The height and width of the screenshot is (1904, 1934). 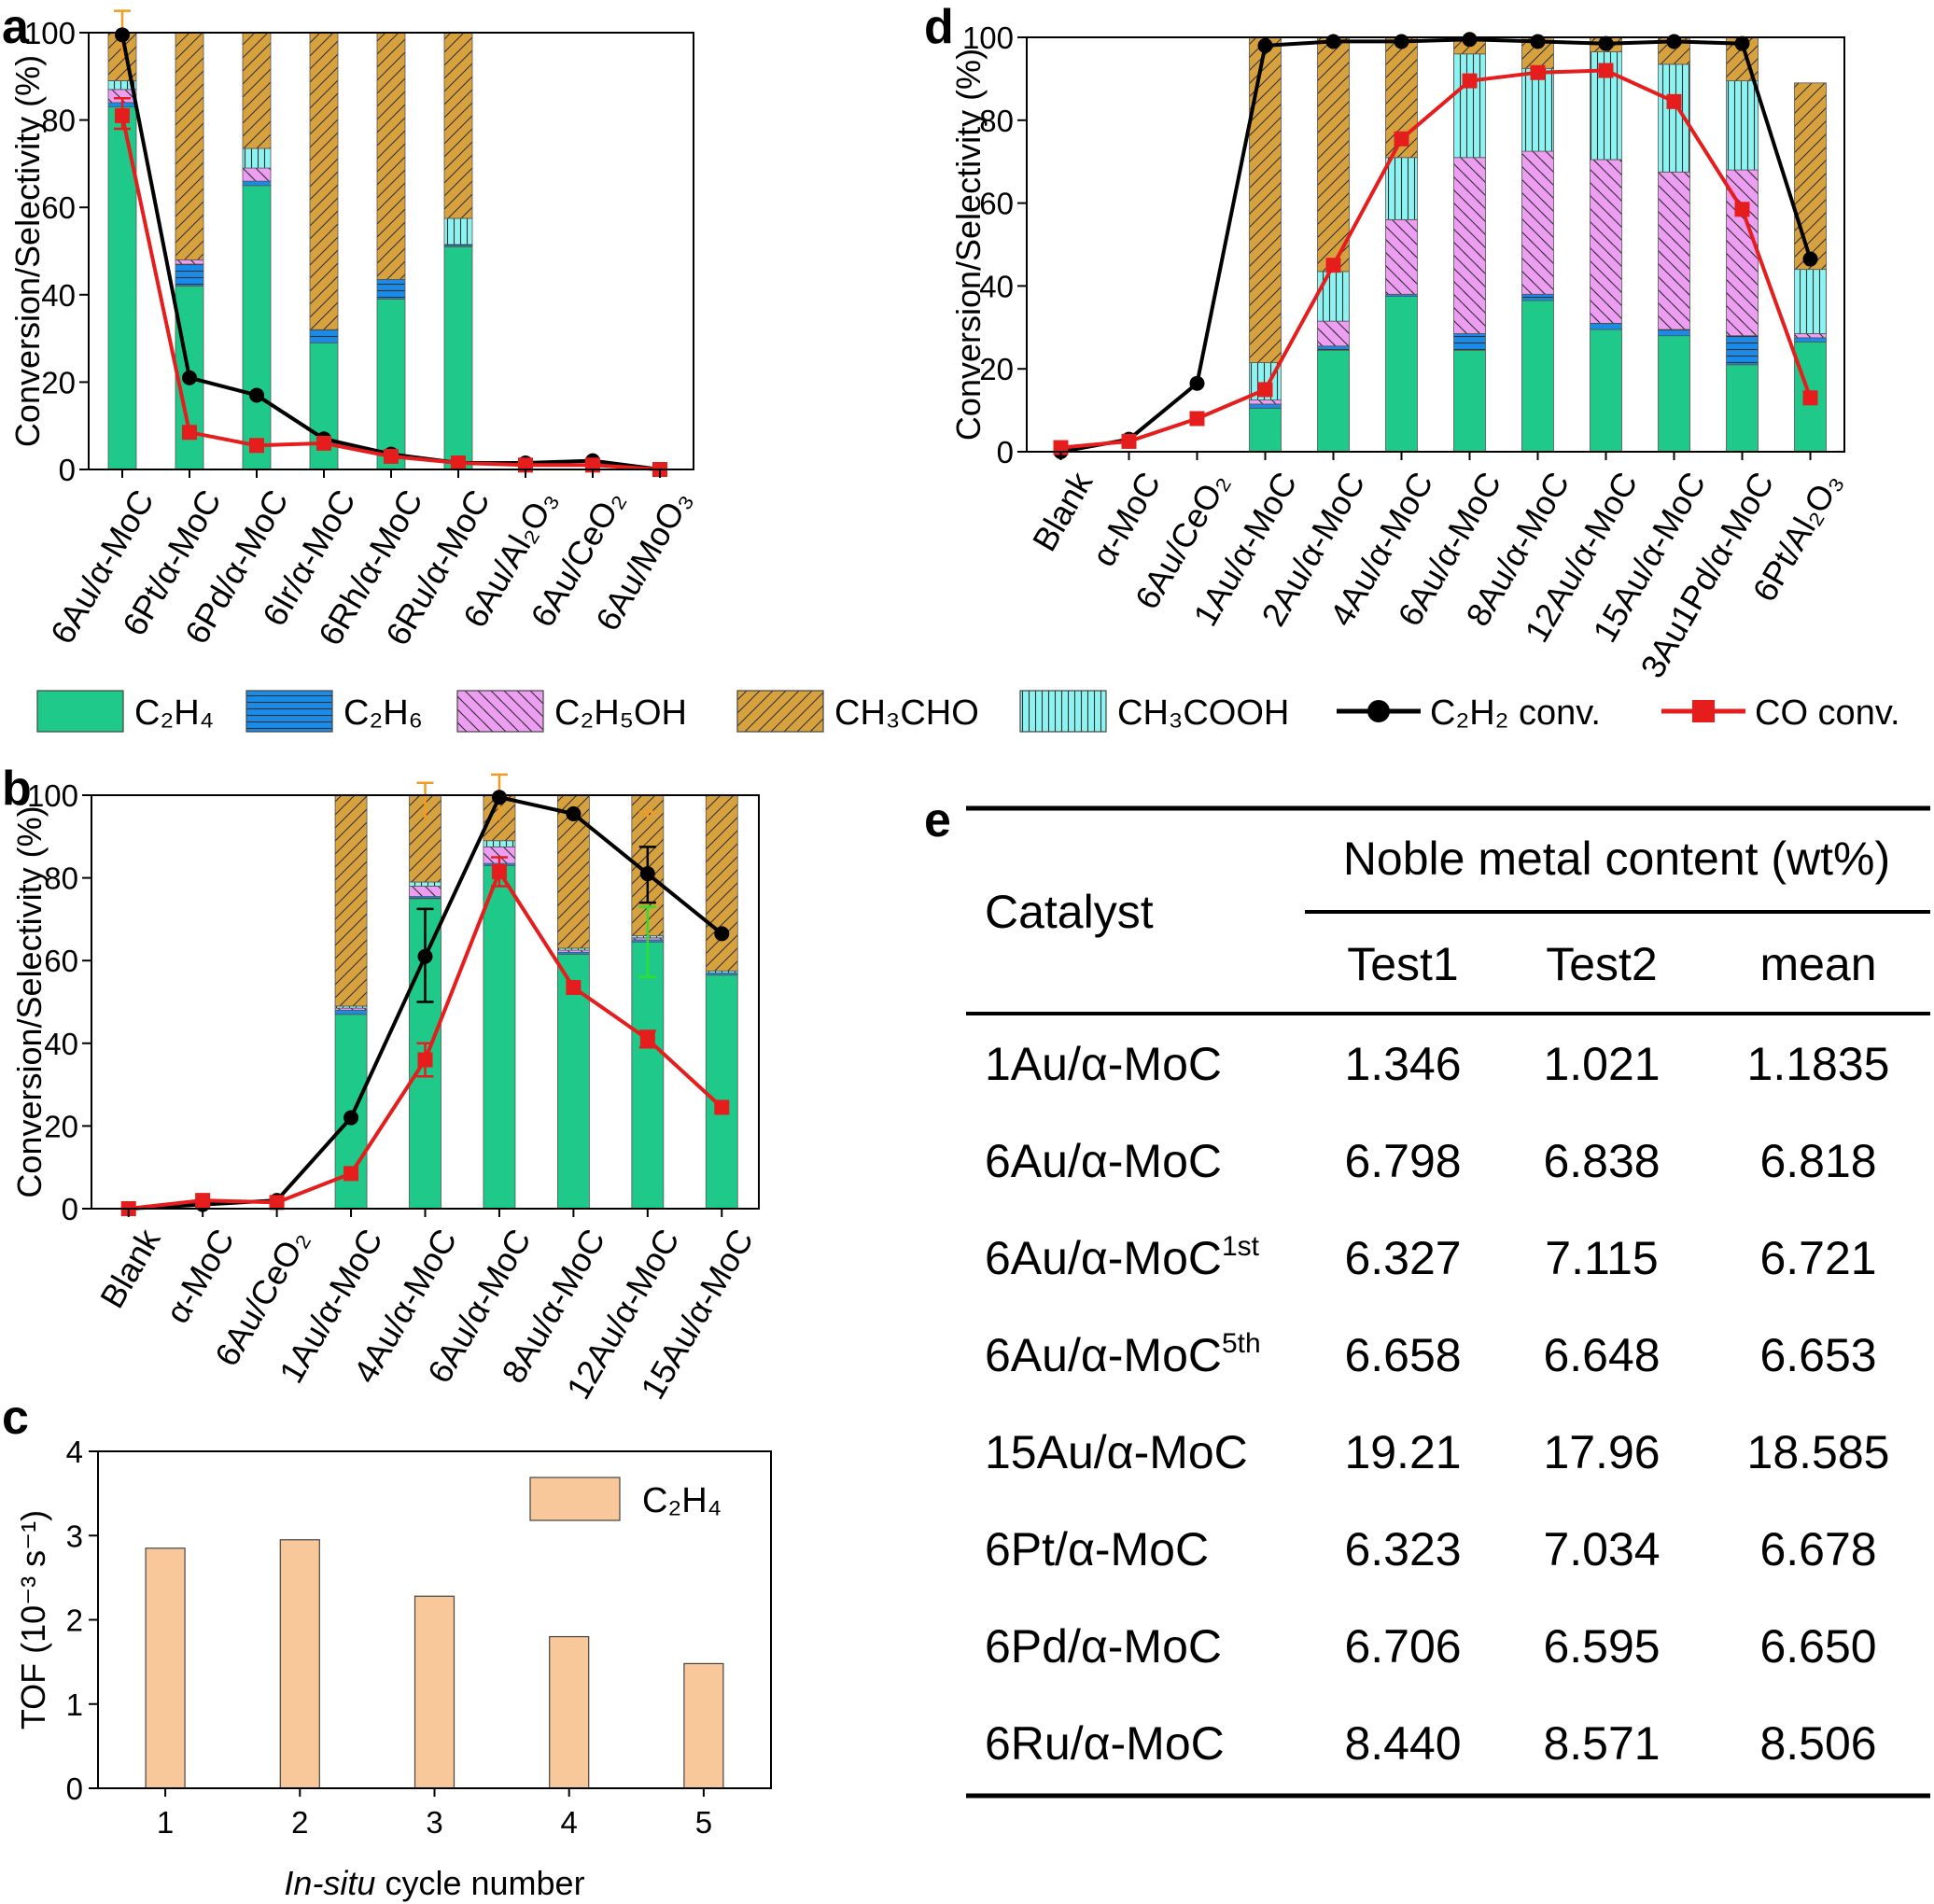 I want to click on cell-test1: 6.658, so click(x=1402, y=1355).